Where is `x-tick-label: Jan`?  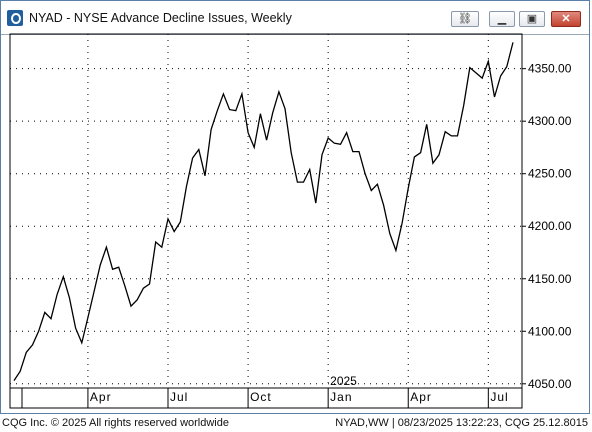
x-tick-label: Jan is located at coordinates (341, 397).